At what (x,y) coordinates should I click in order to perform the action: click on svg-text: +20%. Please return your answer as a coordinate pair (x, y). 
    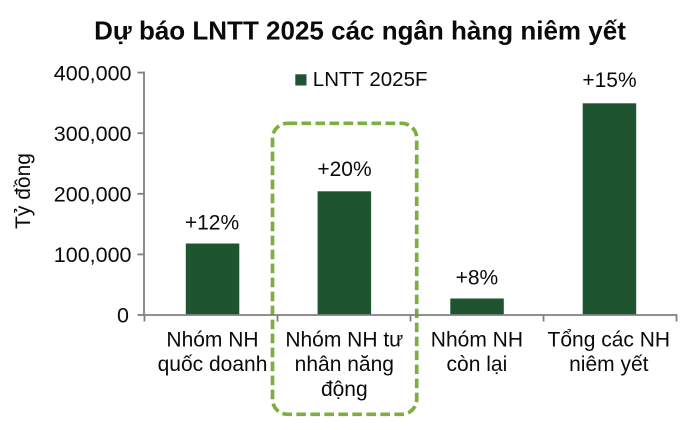
    Looking at the image, I should click on (344, 169).